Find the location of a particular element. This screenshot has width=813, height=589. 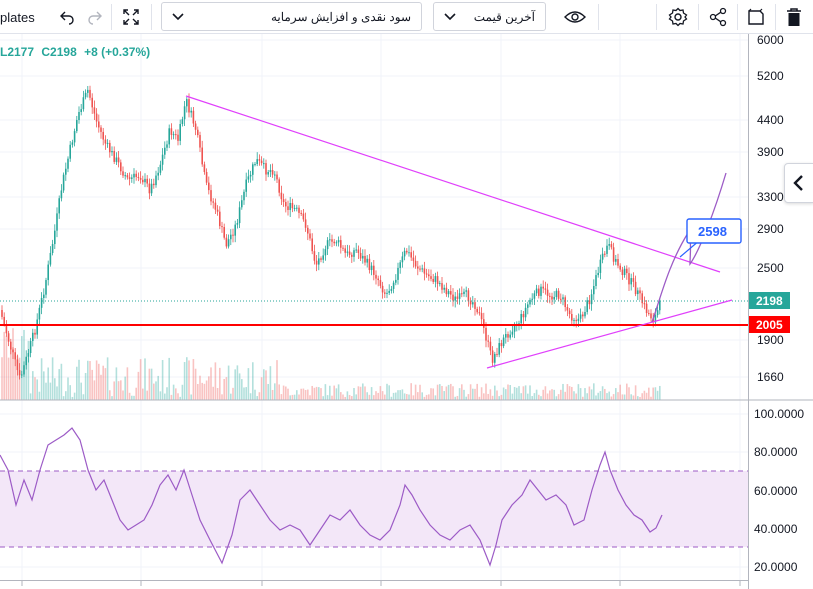

visibility-button is located at coordinates (575, 17).